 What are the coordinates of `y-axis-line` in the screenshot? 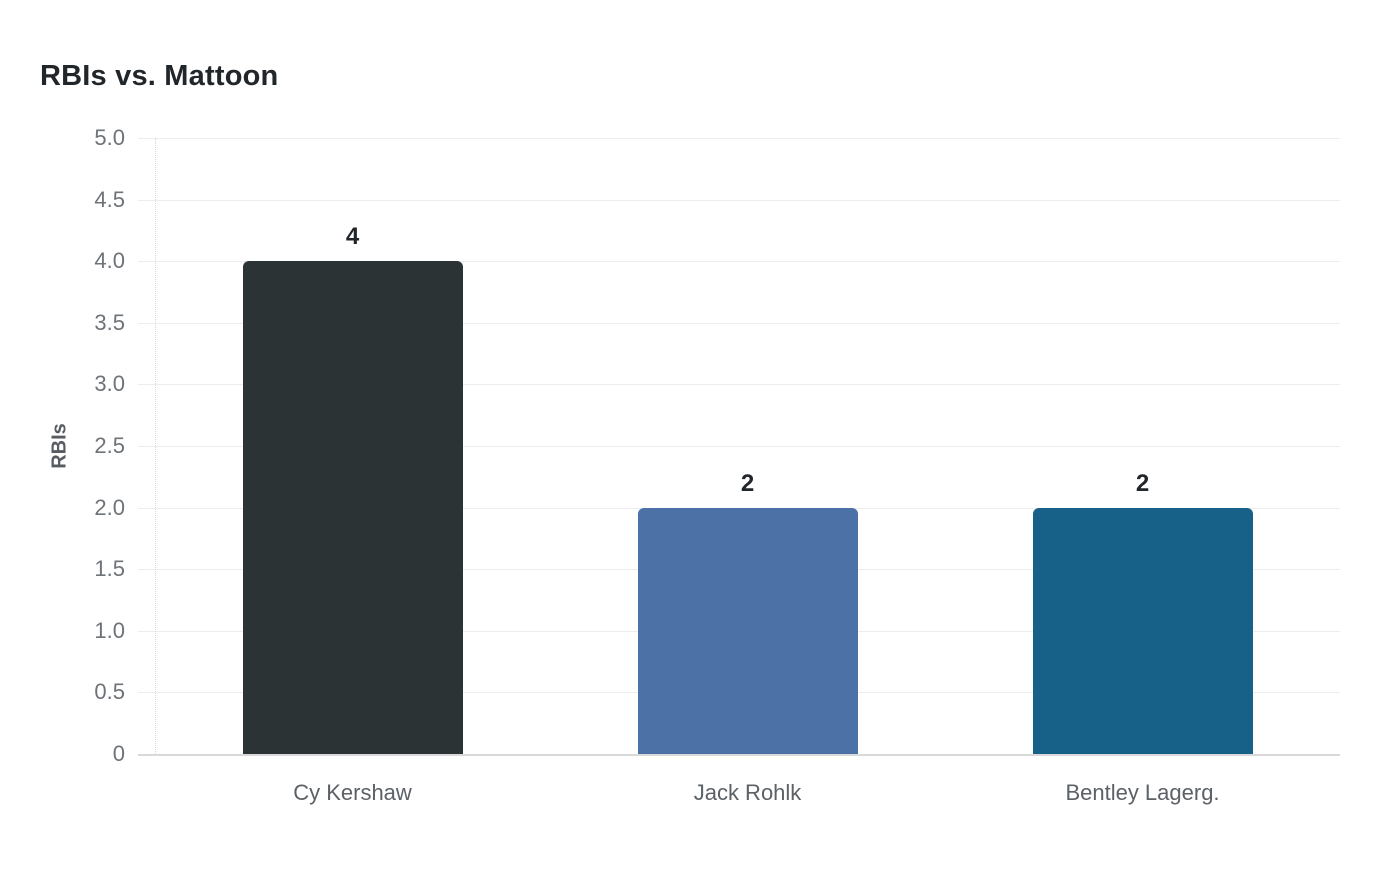 It's located at (155, 446).